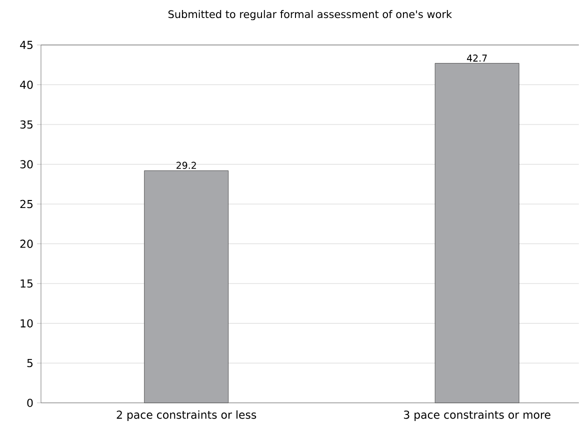 Image resolution: width=579 pixels, height=431 pixels. What do you see at coordinates (186, 166) in the screenshot?
I see `data-label: 29.2` at bounding box center [186, 166].